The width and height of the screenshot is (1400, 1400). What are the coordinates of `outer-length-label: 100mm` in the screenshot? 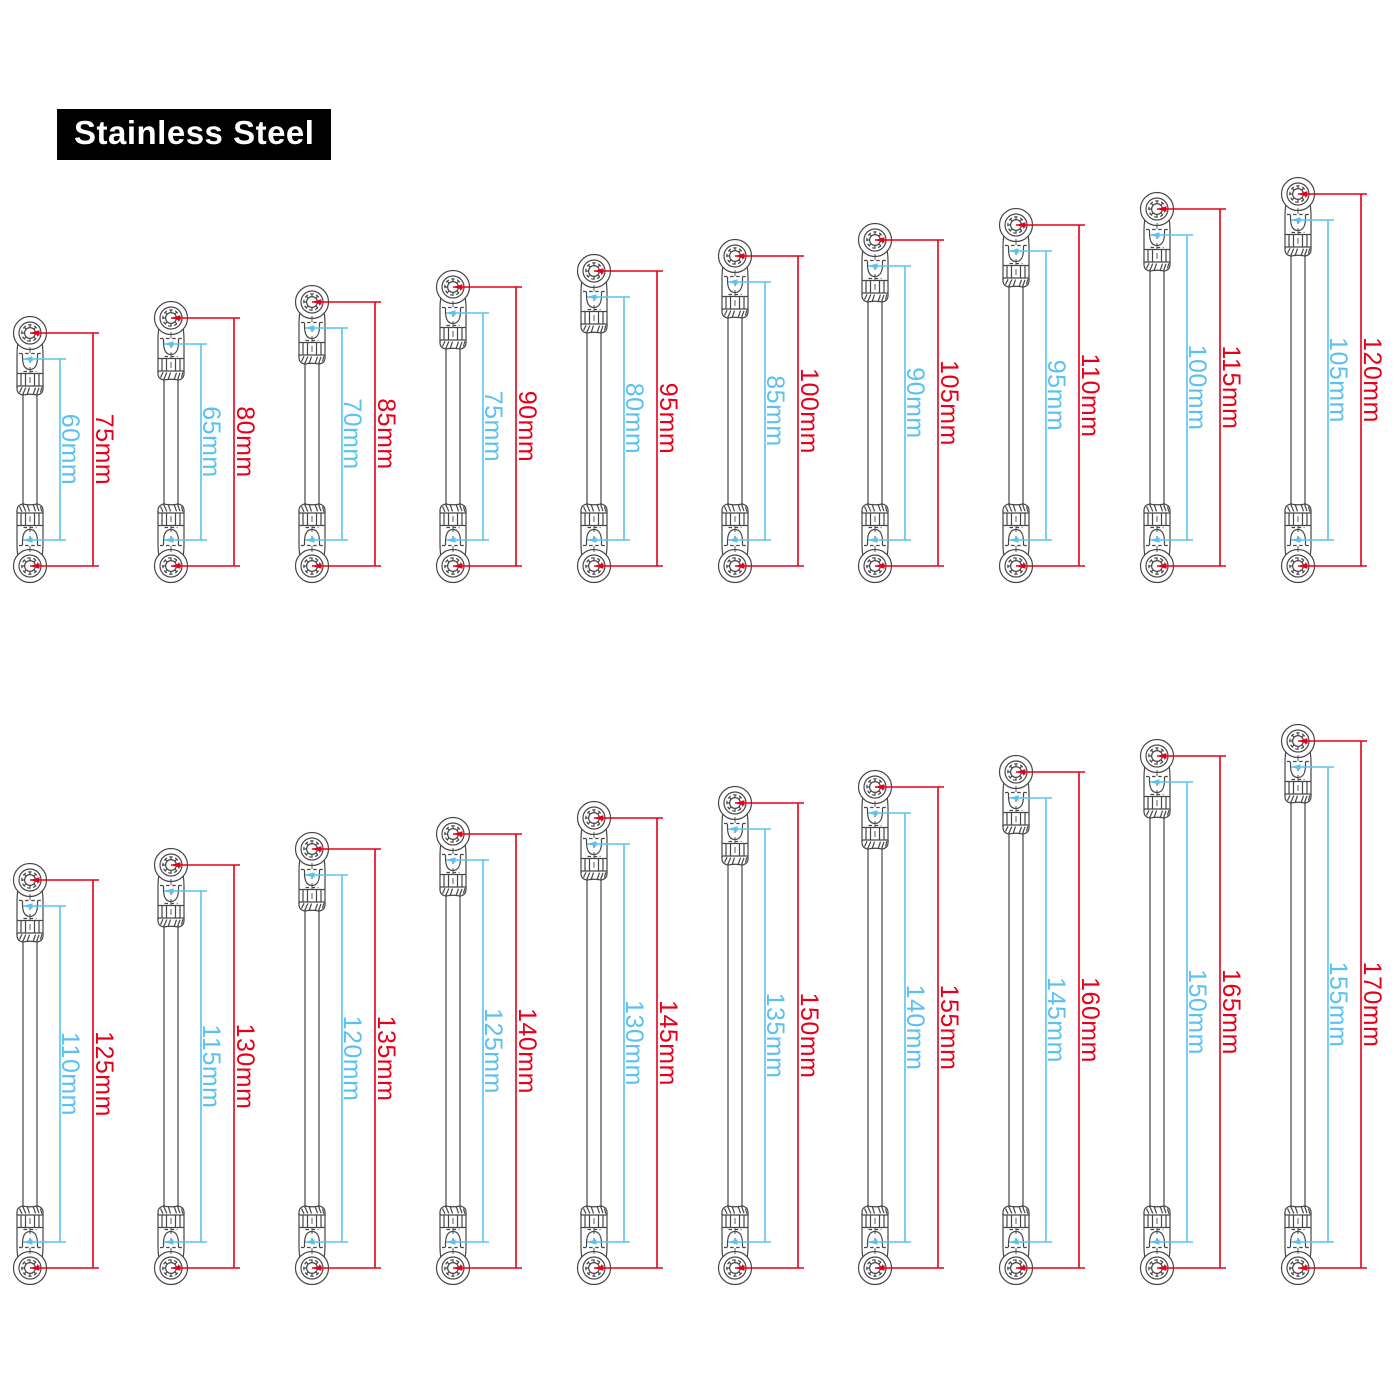 It's located at (809, 411).